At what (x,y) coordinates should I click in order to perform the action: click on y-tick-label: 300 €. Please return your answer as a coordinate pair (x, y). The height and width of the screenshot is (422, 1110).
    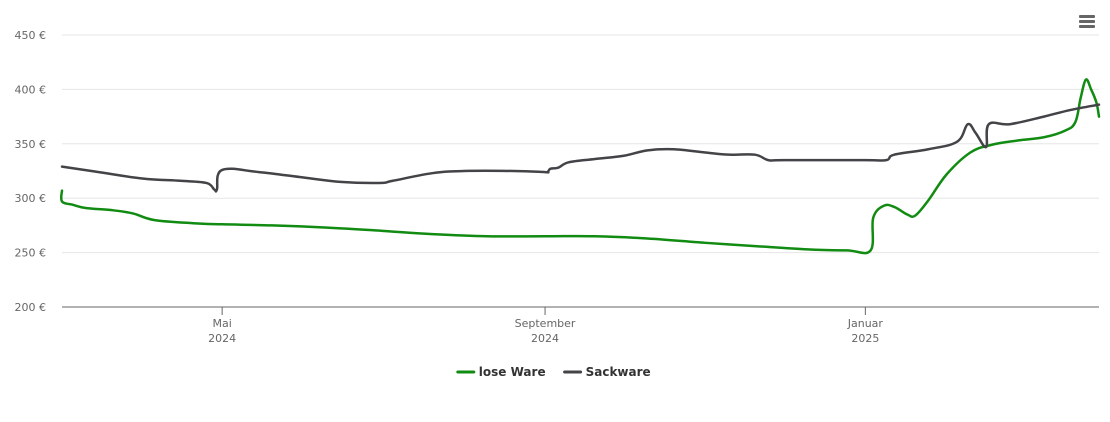
    Looking at the image, I should click on (31, 198).